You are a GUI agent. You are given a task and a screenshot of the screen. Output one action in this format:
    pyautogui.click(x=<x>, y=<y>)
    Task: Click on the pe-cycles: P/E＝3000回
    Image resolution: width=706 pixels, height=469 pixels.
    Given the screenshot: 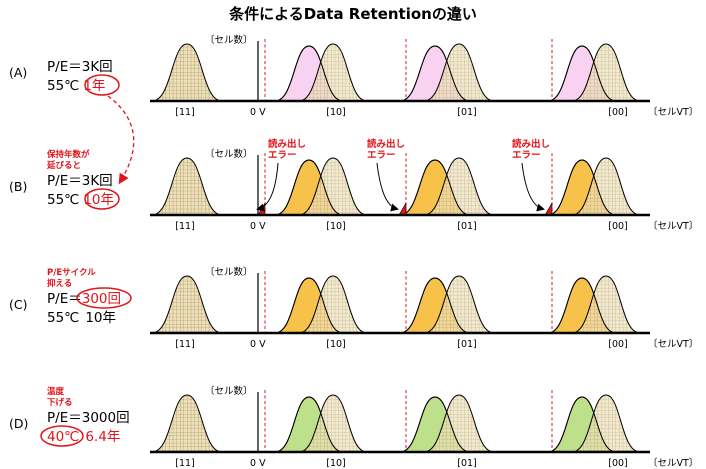 What is the action you would take?
    pyautogui.click(x=88, y=418)
    